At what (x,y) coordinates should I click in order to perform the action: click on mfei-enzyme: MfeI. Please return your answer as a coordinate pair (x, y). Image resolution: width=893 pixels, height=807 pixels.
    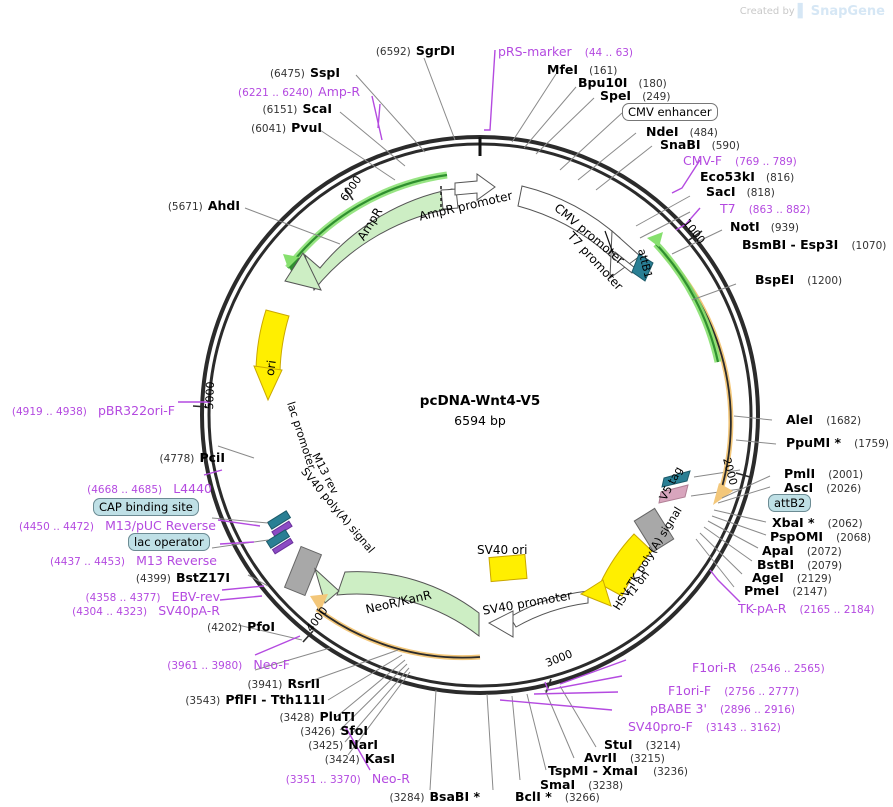
    Looking at the image, I should click on (563, 69).